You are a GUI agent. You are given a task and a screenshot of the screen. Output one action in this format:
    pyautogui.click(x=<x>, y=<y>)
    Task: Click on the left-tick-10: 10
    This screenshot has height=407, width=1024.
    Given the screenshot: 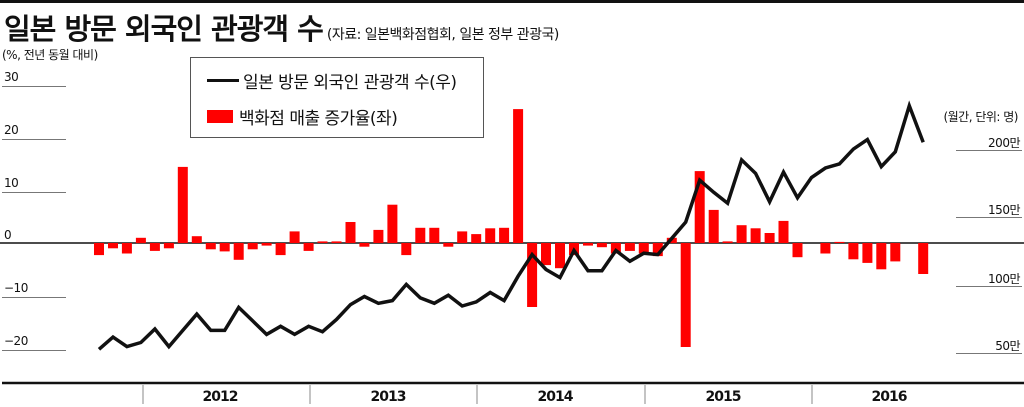 What is the action you would take?
    pyautogui.click(x=11, y=183)
    